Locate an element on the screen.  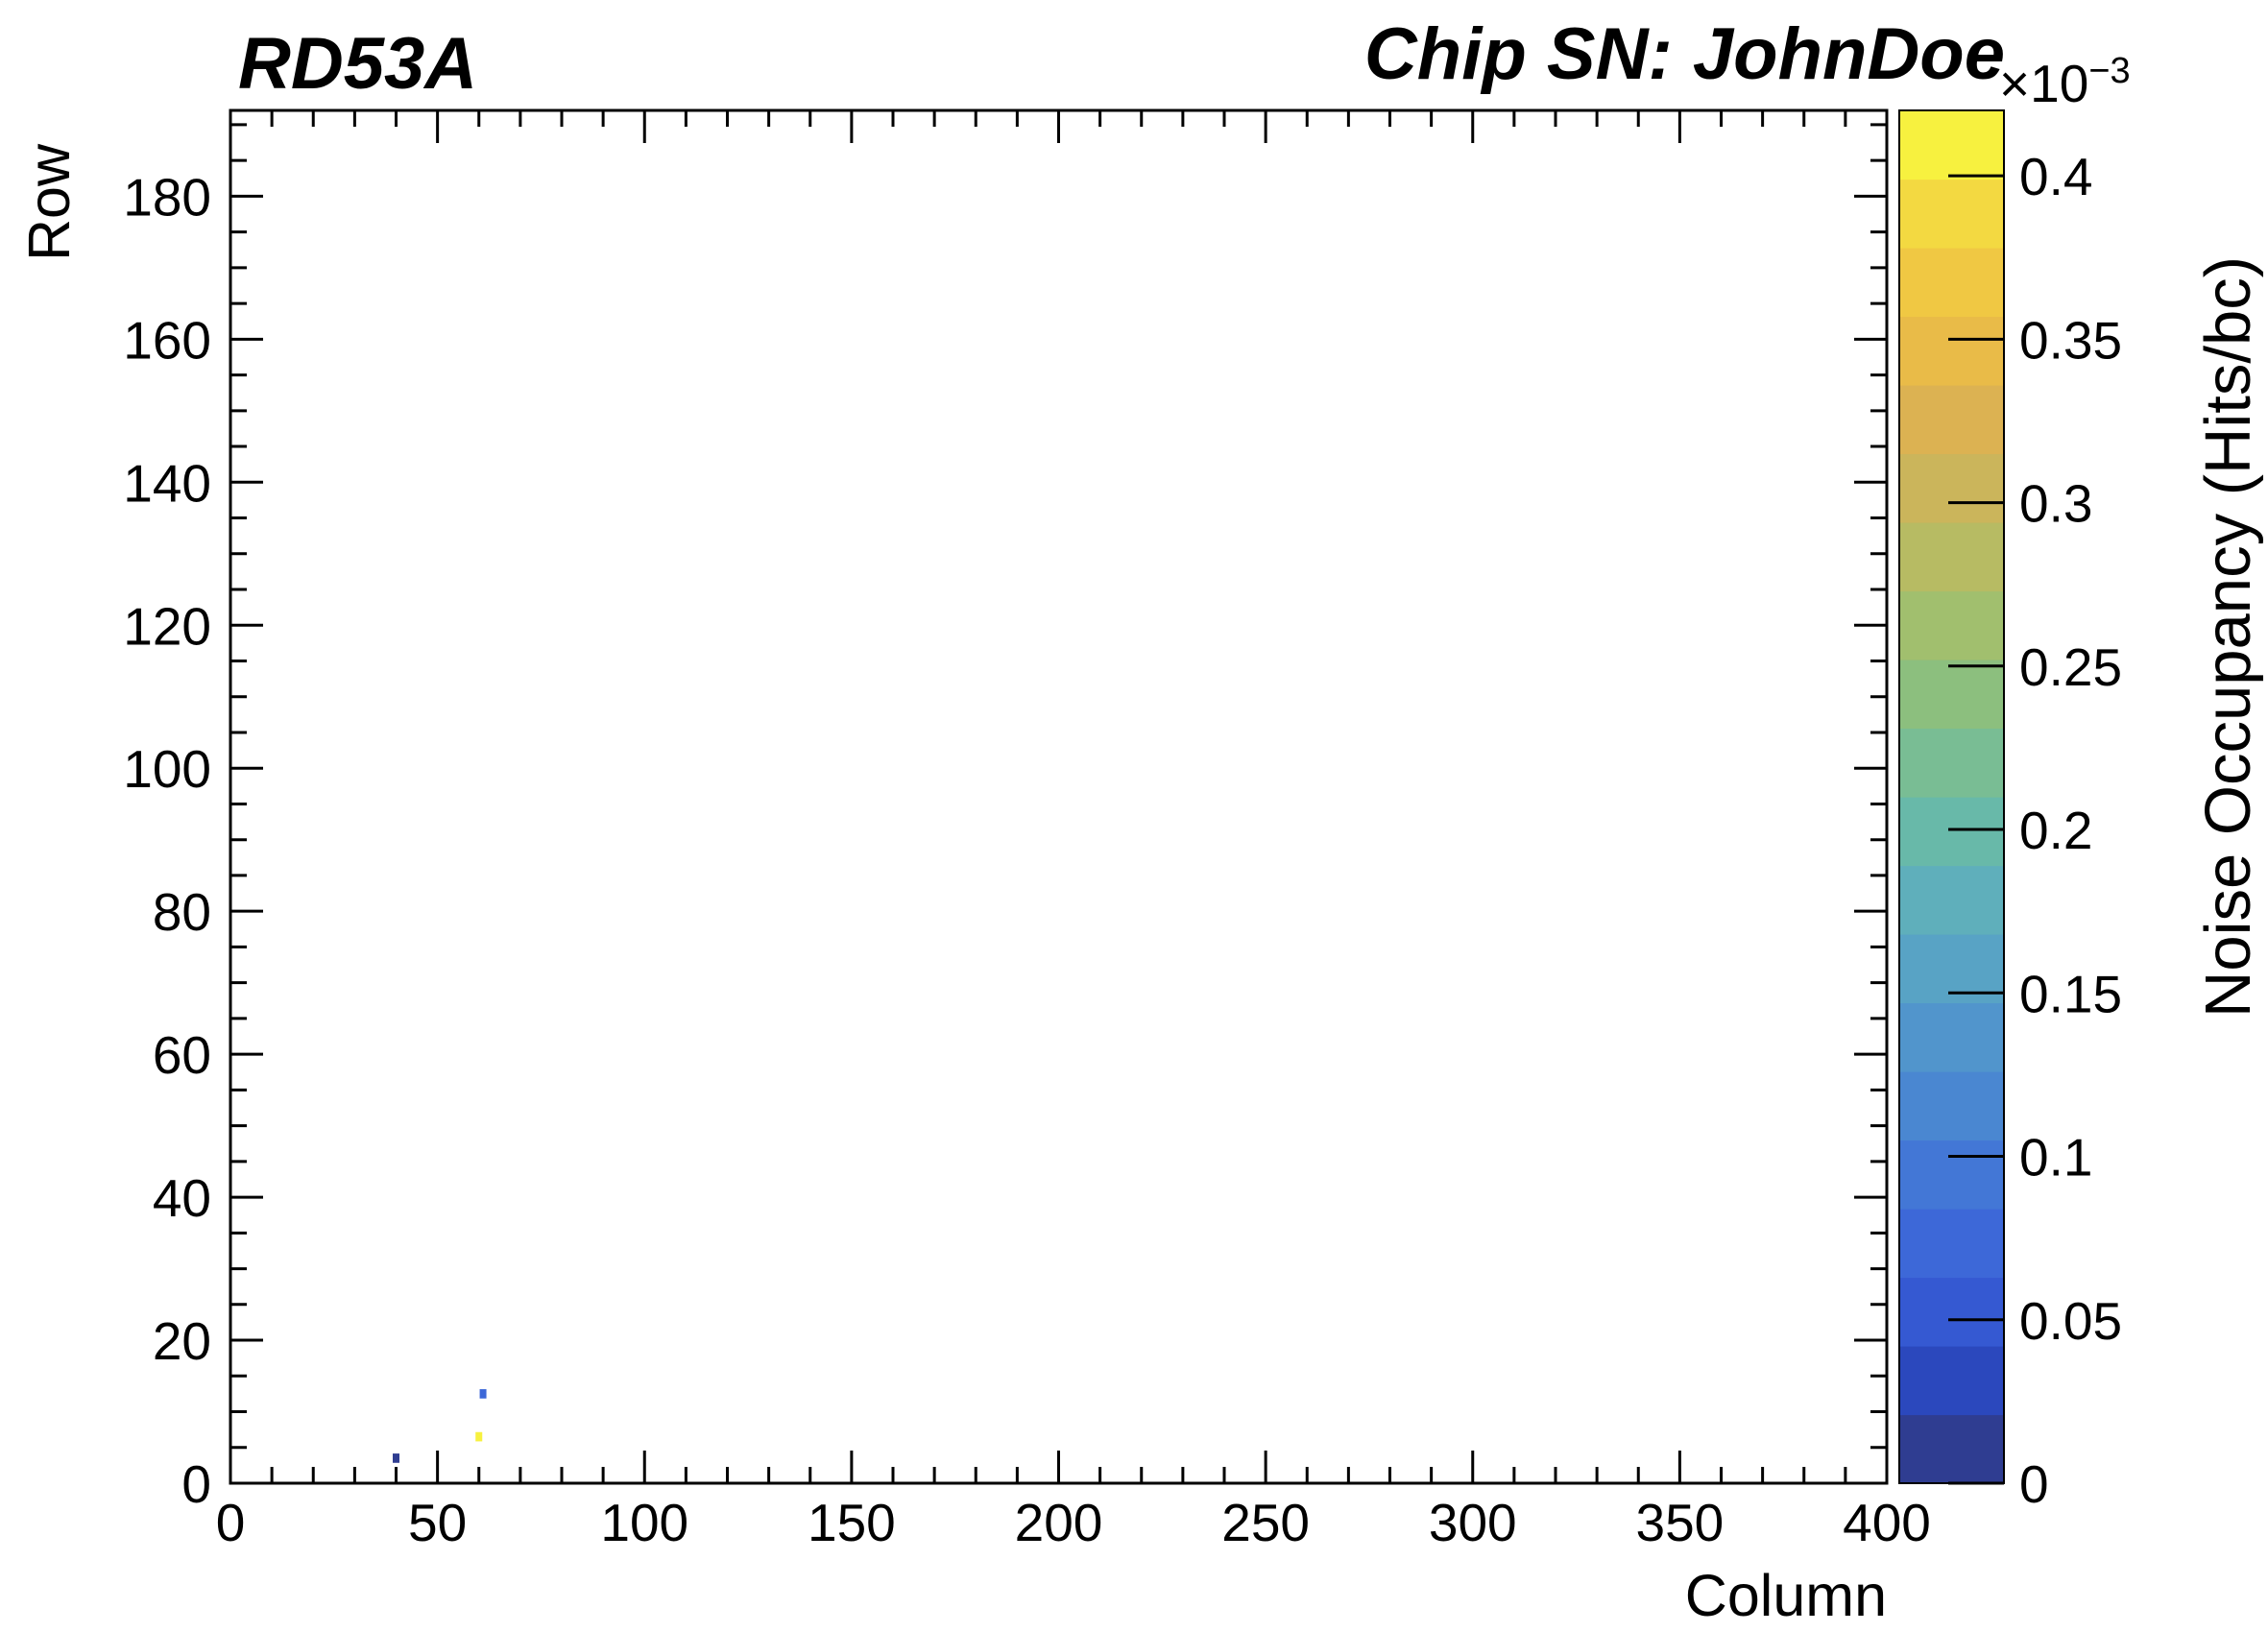
y-tick-label: 160 is located at coordinates (167, 340).